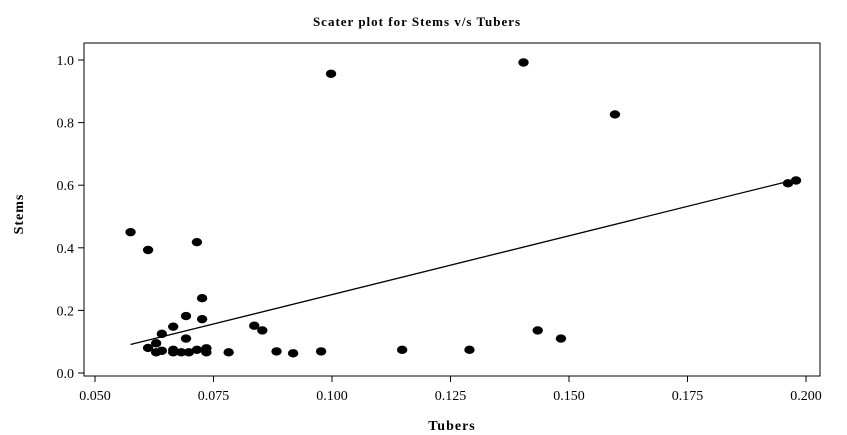  What do you see at coordinates (452, 426) in the screenshot?
I see `x-axis-label: Tubers` at bounding box center [452, 426].